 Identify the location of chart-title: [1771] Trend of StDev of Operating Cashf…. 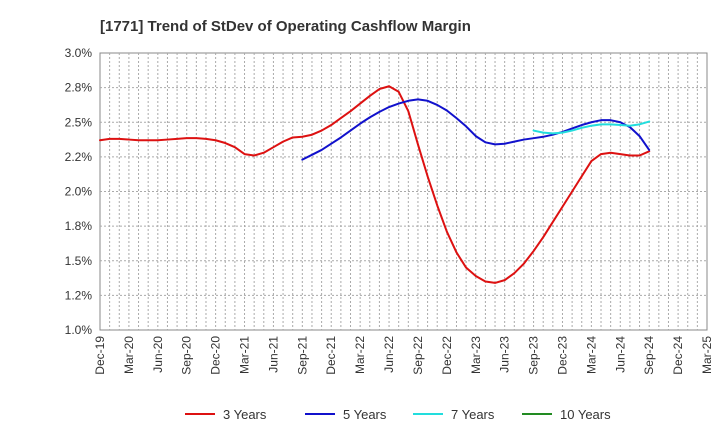
(285, 26).